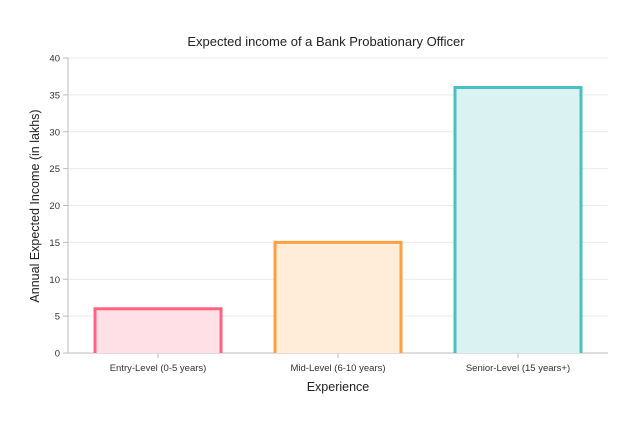 Image resolution: width=637 pixels, height=424 pixels. Describe the element at coordinates (54, 280) in the screenshot. I see `y-tick-label: 10` at that location.